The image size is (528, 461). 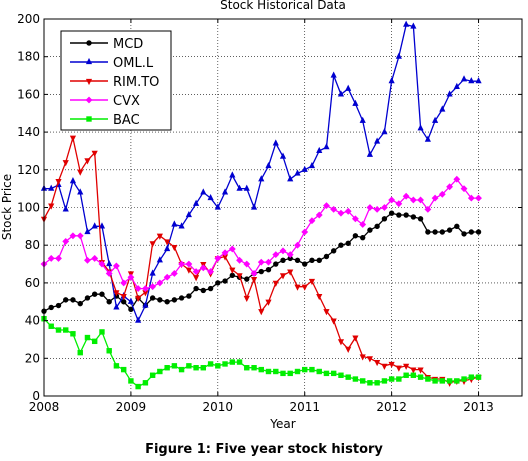 I want to click on series-bac, so click(x=261, y=353).